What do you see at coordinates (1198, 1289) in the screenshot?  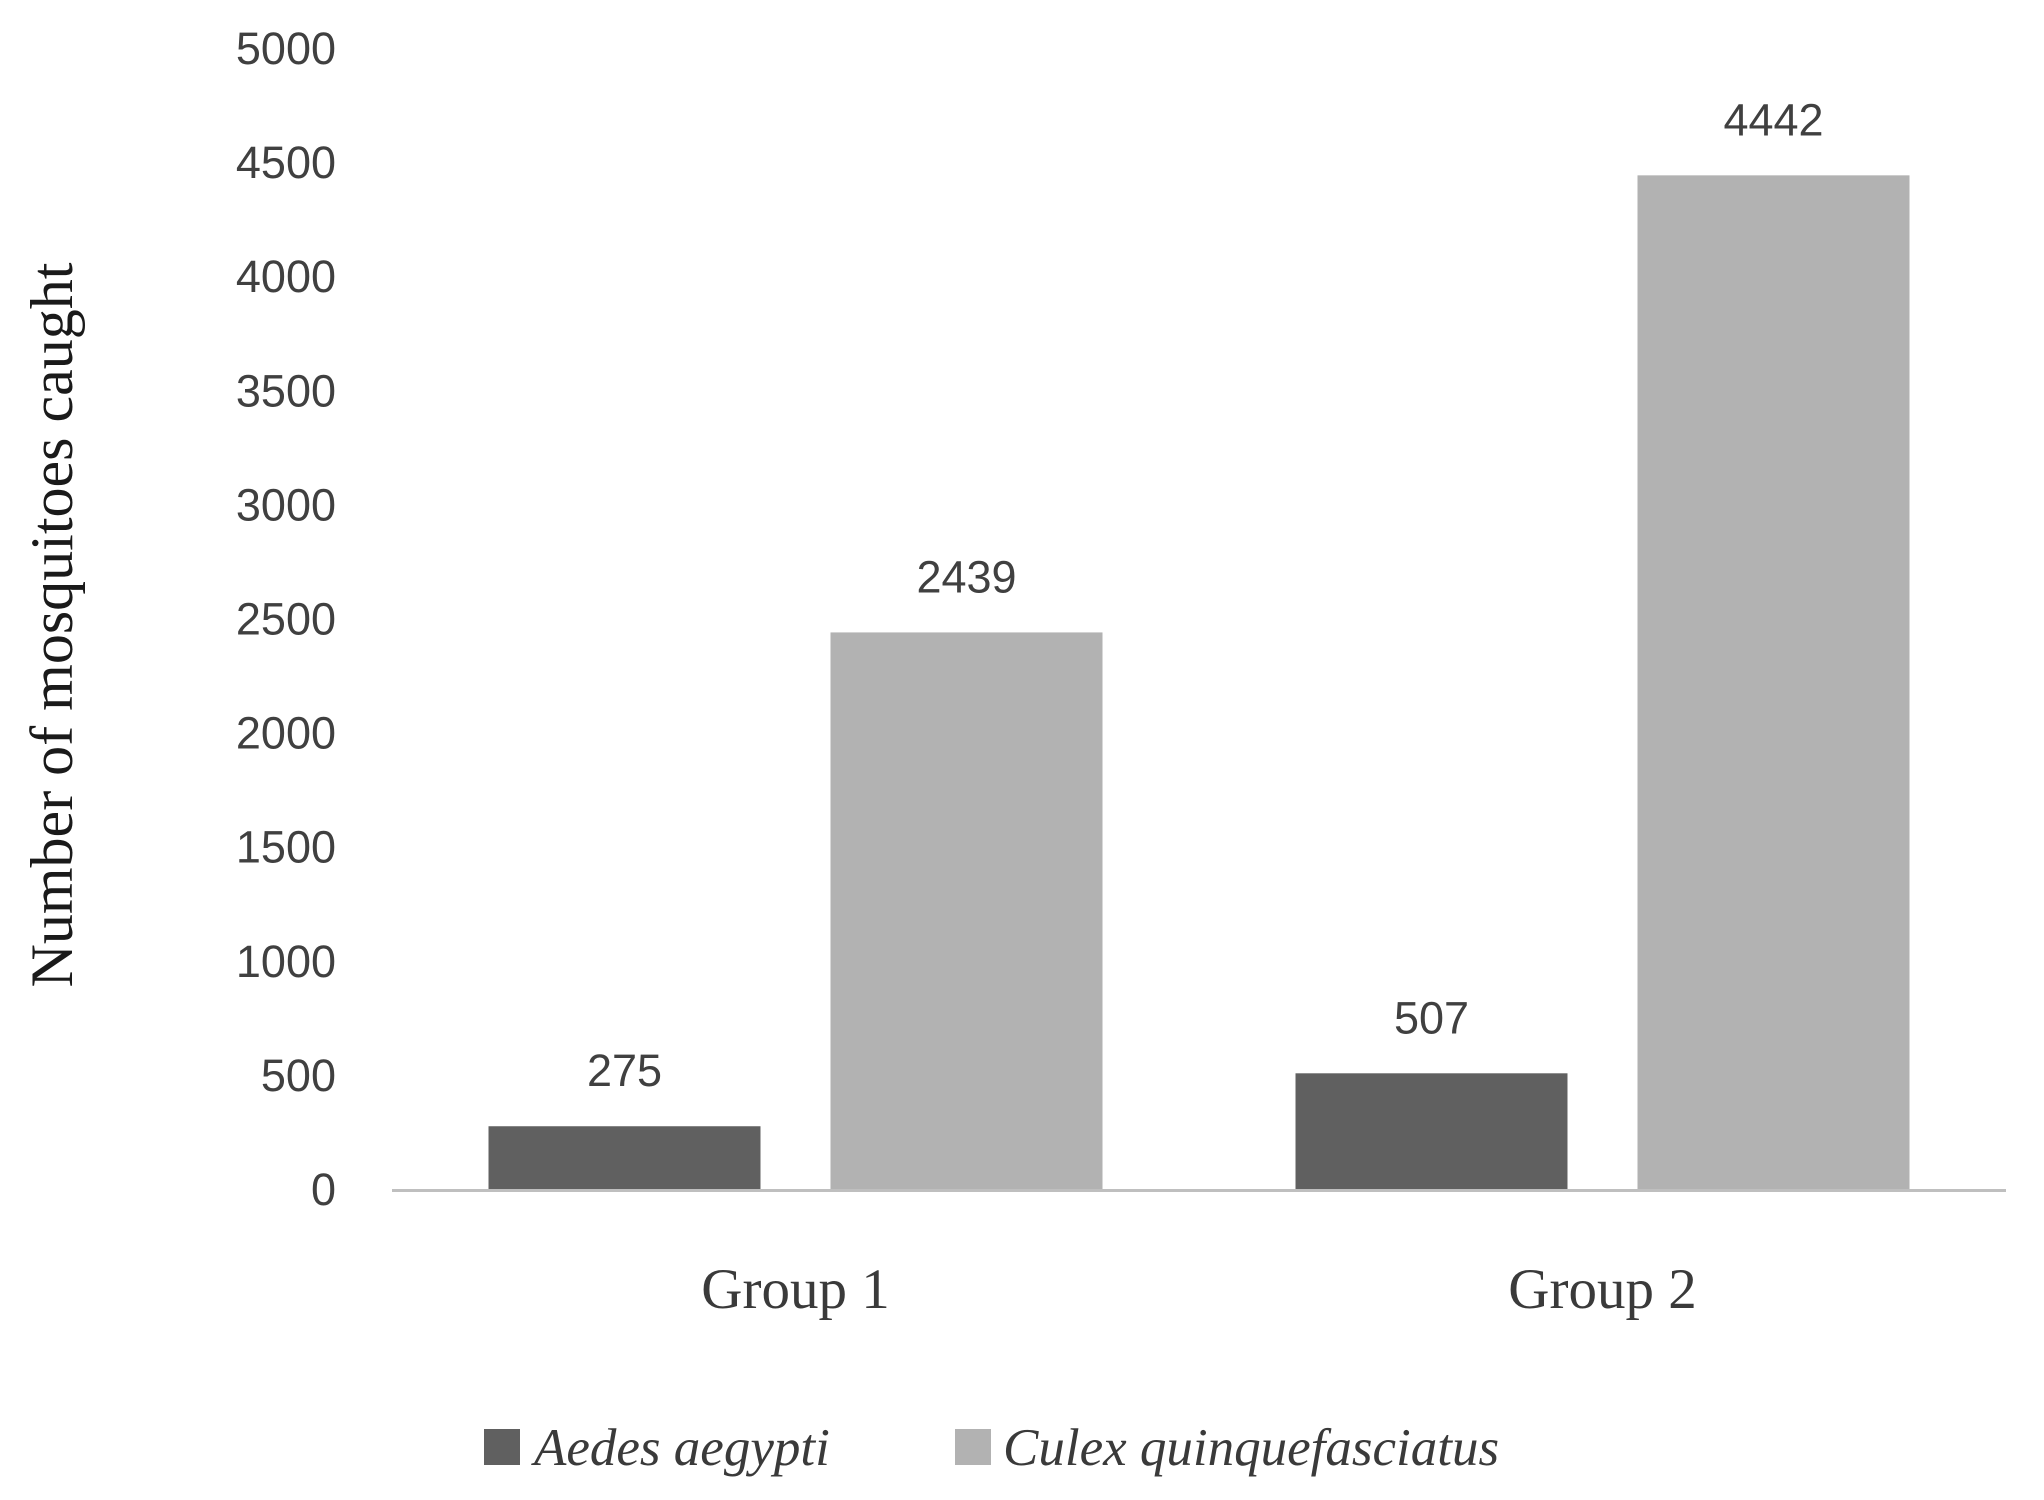 I see `category-labels: Group 1 Group 2` at bounding box center [1198, 1289].